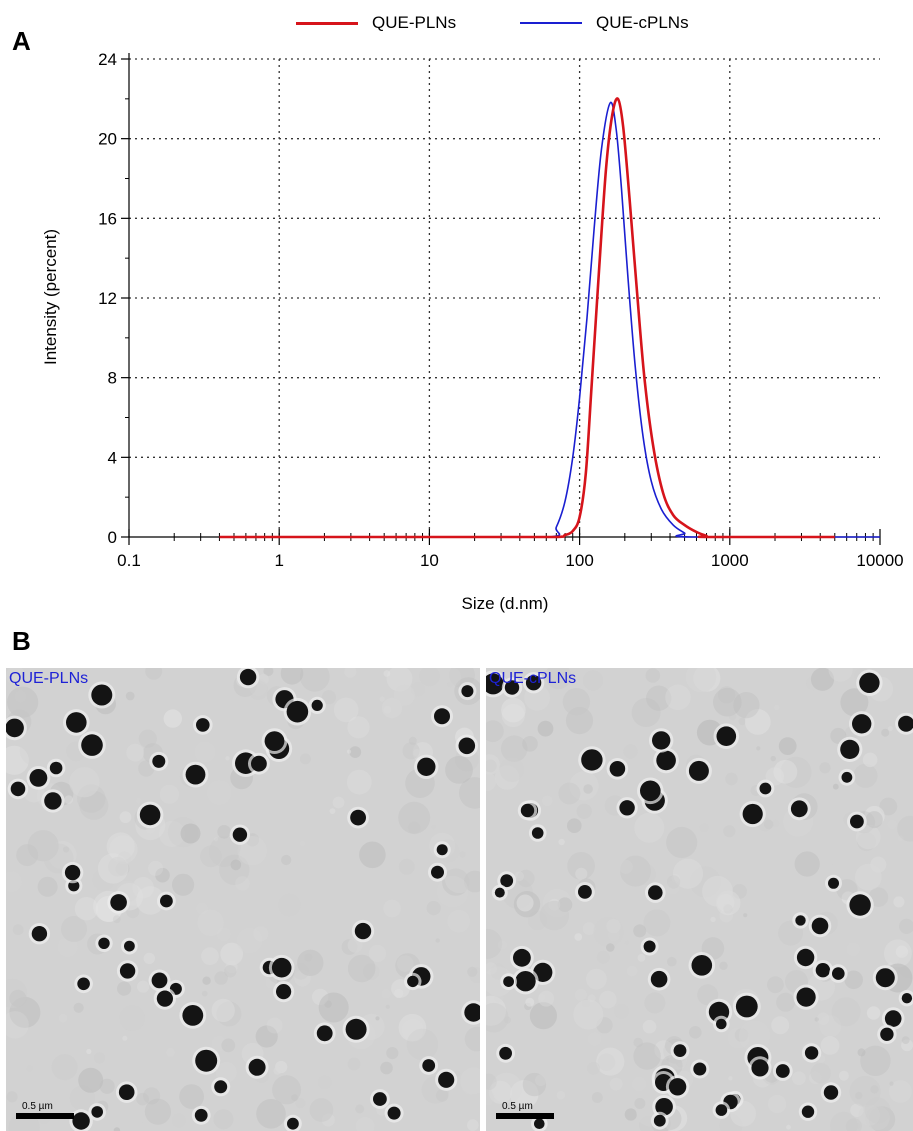 The width and height of the screenshot is (913, 1131). Describe the element at coordinates (21, 641) in the screenshot. I see `panel-letter-b: B` at that location.